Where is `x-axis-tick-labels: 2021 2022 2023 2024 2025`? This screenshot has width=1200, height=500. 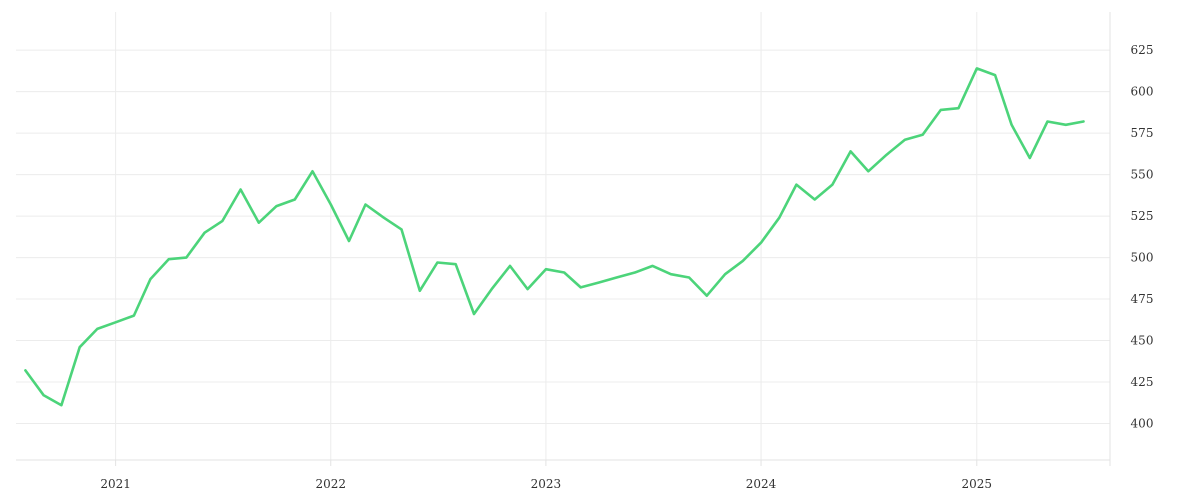 x-axis-tick-labels: 2021 2022 2023 2024 2025 is located at coordinates (546, 484).